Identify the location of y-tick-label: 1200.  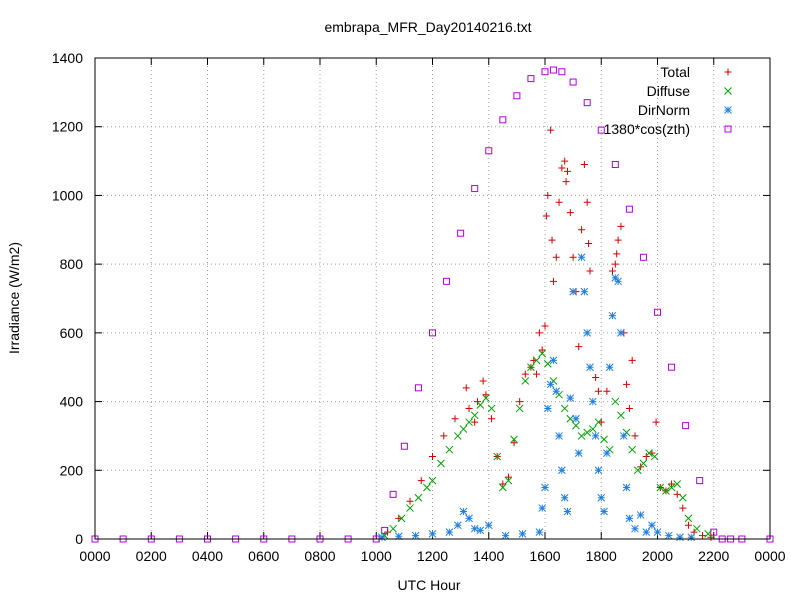
(67, 127).